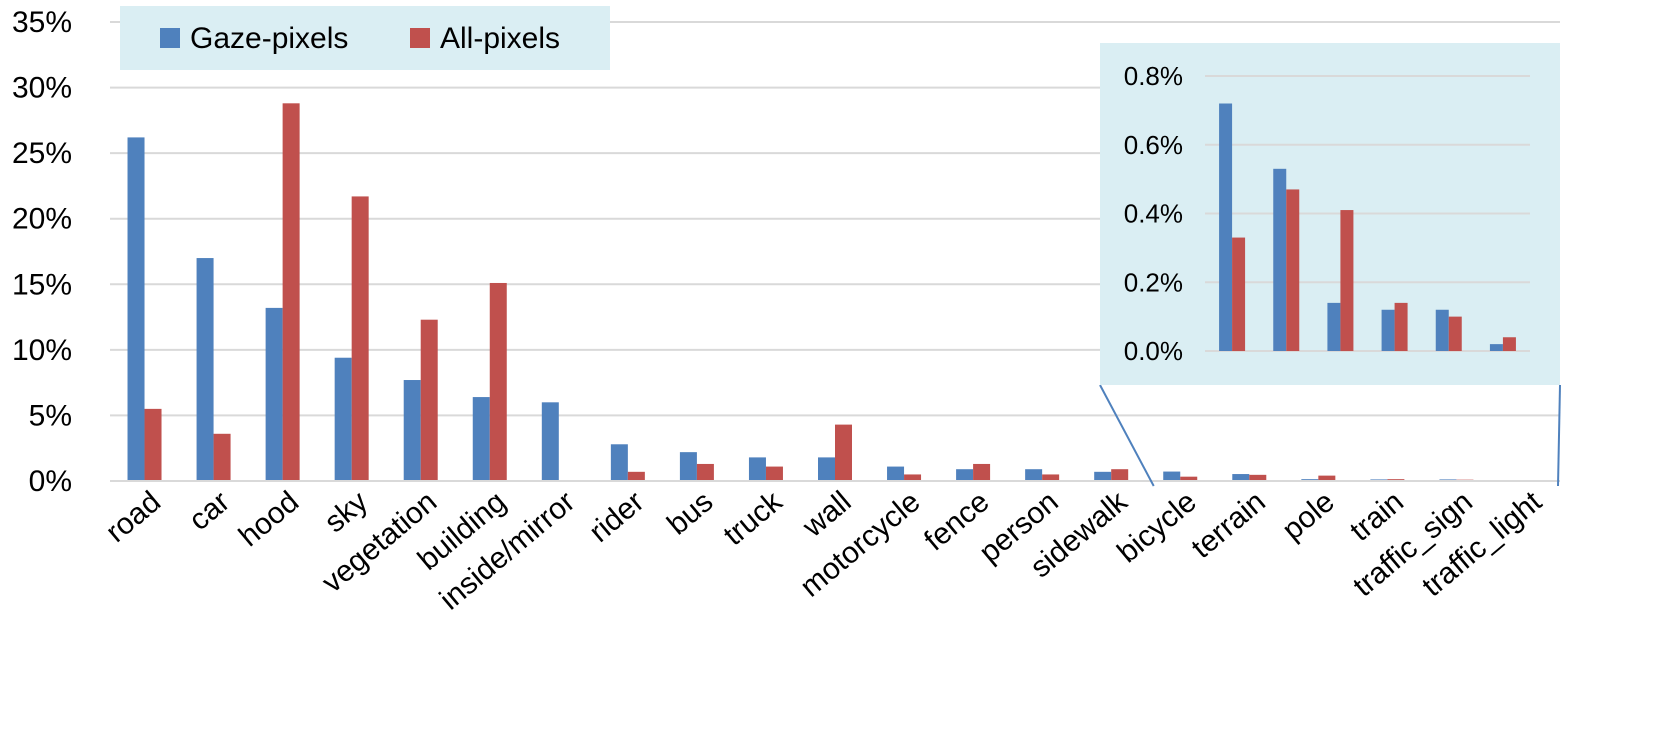 The width and height of the screenshot is (1662, 731). What do you see at coordinates (1153, 282) in the screenshot?
I see `inset-y-tick-label: 0.2%` at bounding box center [1153, 282].